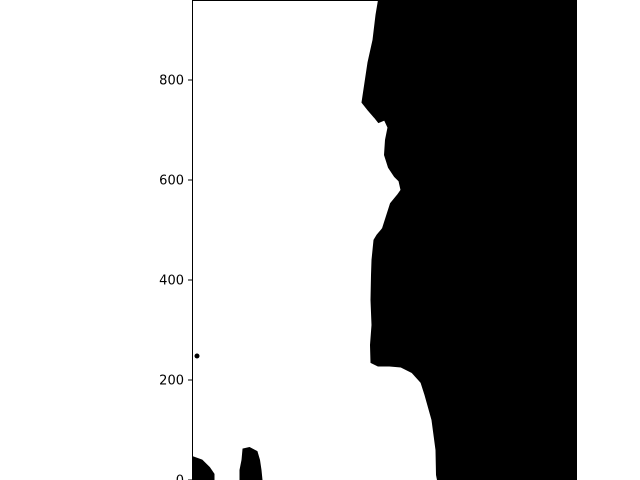 The height and width of the screenshot is (480, 640). I want to click on y-tick-label: 400, so click(171, 281).